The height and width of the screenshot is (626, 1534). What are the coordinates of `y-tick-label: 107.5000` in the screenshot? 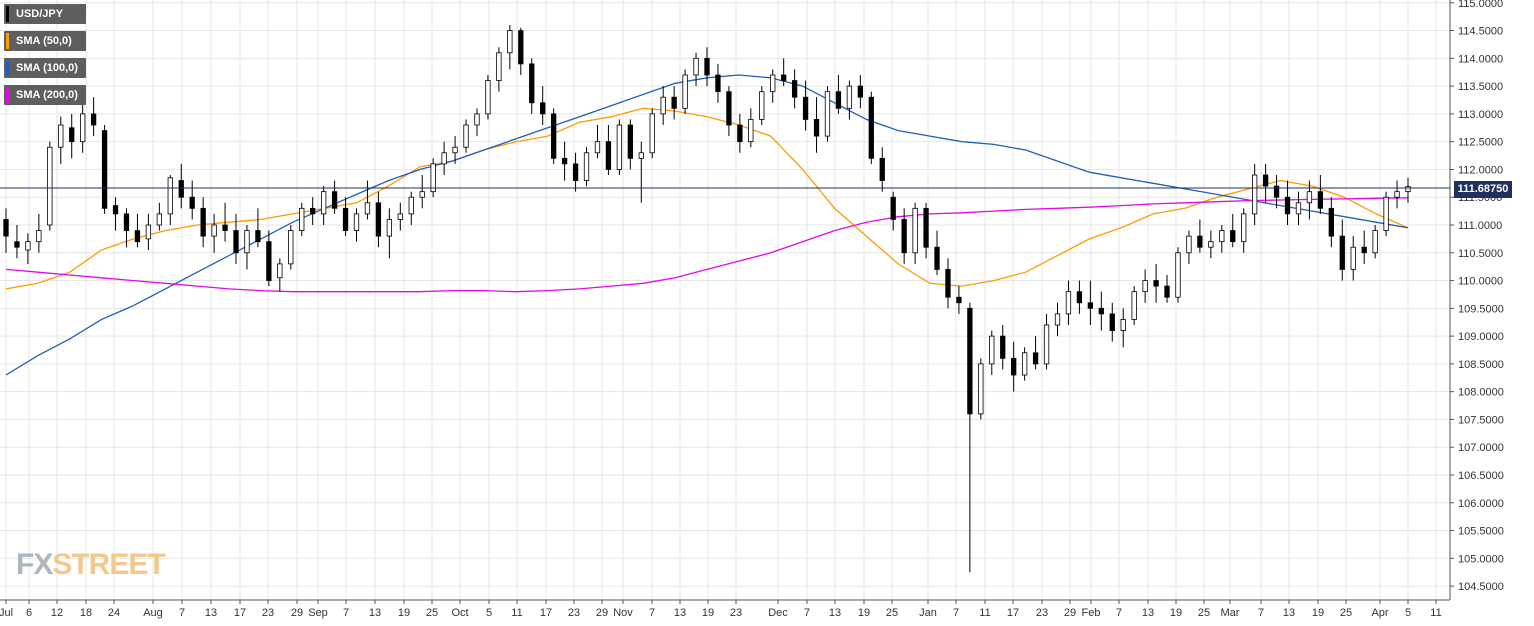 It's located at (1481, 420).